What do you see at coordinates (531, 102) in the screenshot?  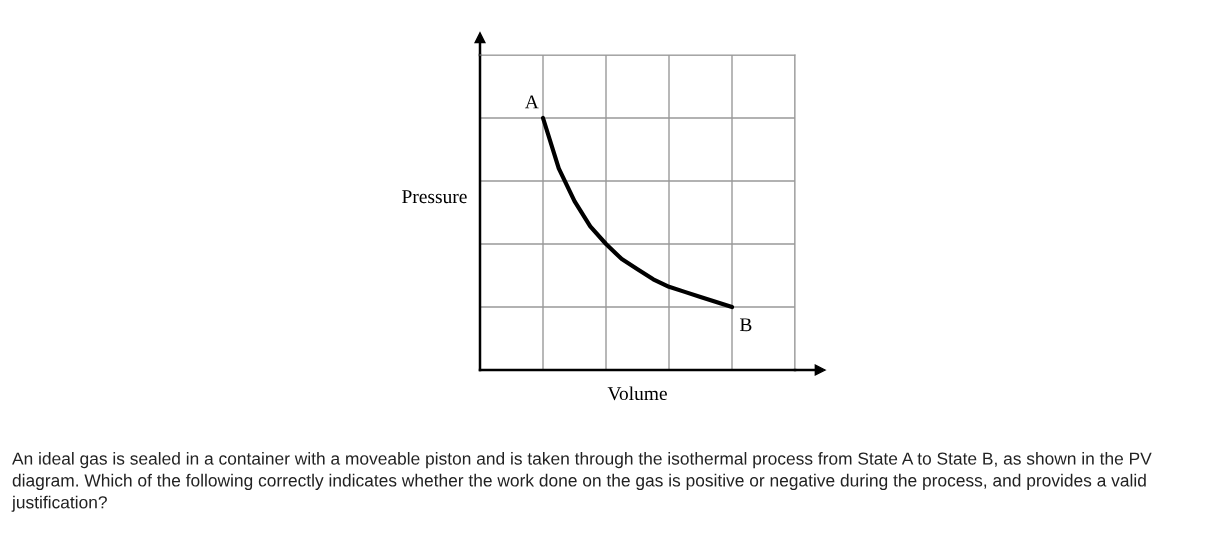 I see `text: A` at bounding box center [531, 102].